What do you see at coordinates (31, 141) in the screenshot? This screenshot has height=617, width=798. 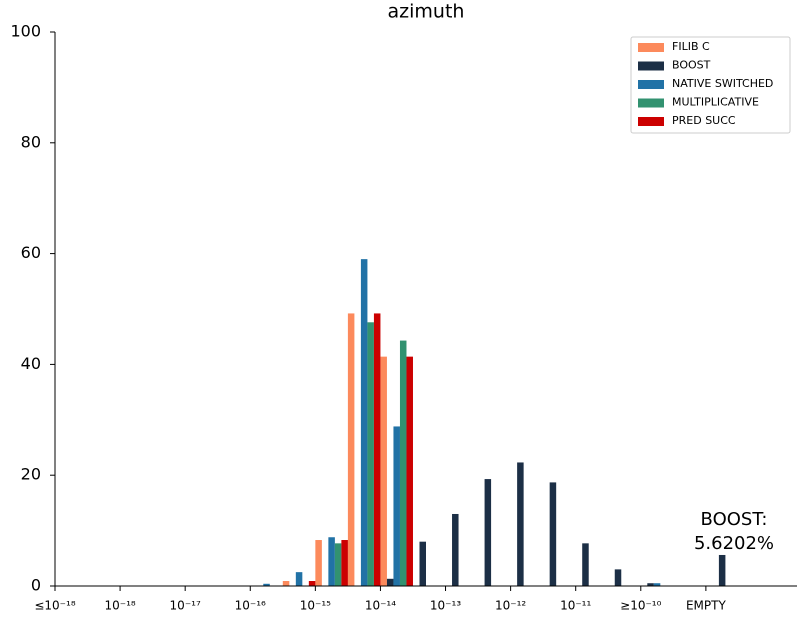 I see `y-tick-label: 80` at bounding box center [31, 141].